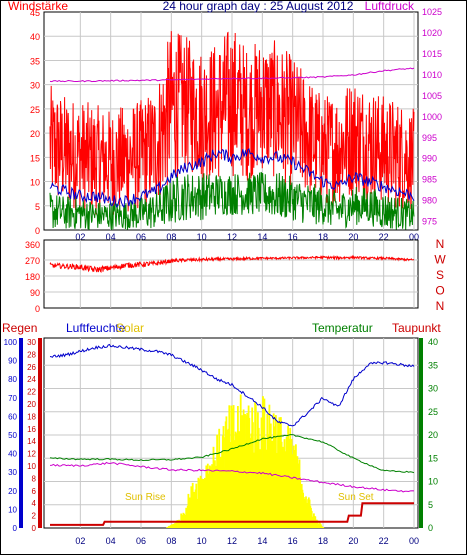 The image size is (467, 555). Describe the element at coordinates (31, 392) in the screenshot. I see `rain-tick-label: 22` at that location.